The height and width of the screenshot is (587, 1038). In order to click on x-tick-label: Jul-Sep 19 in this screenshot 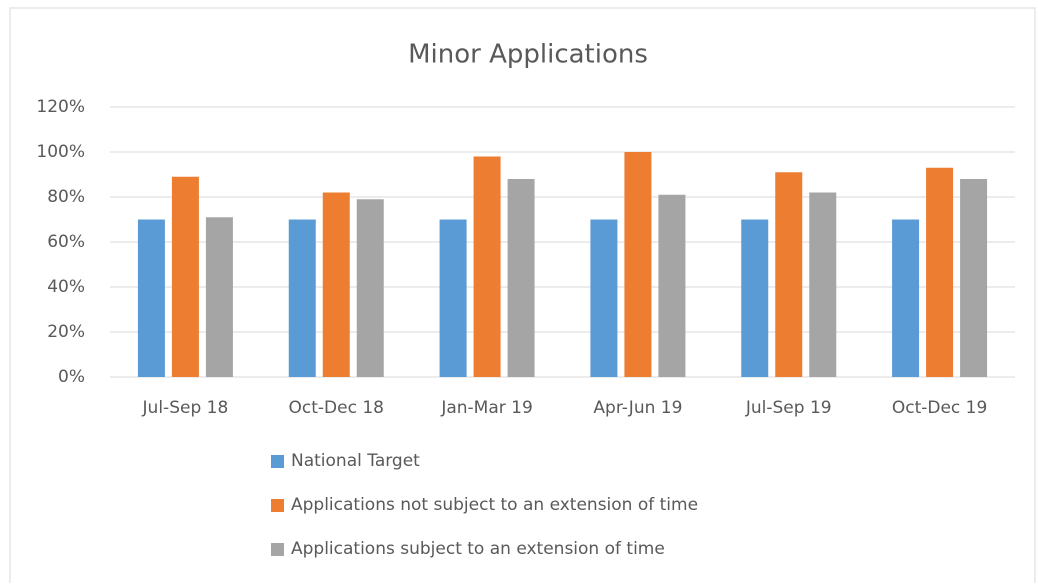, I will do `click(788, 408)`.